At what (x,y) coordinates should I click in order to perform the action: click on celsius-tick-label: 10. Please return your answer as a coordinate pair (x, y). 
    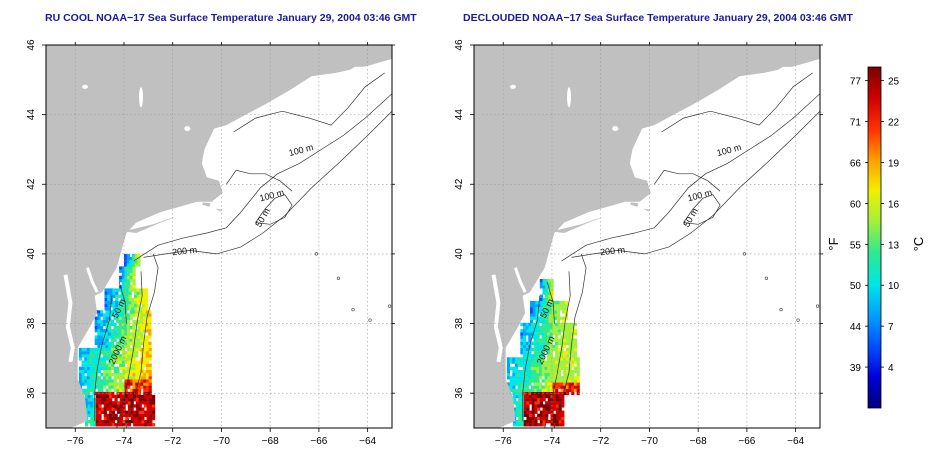
    Looking at the image, I should click on (894, 286).